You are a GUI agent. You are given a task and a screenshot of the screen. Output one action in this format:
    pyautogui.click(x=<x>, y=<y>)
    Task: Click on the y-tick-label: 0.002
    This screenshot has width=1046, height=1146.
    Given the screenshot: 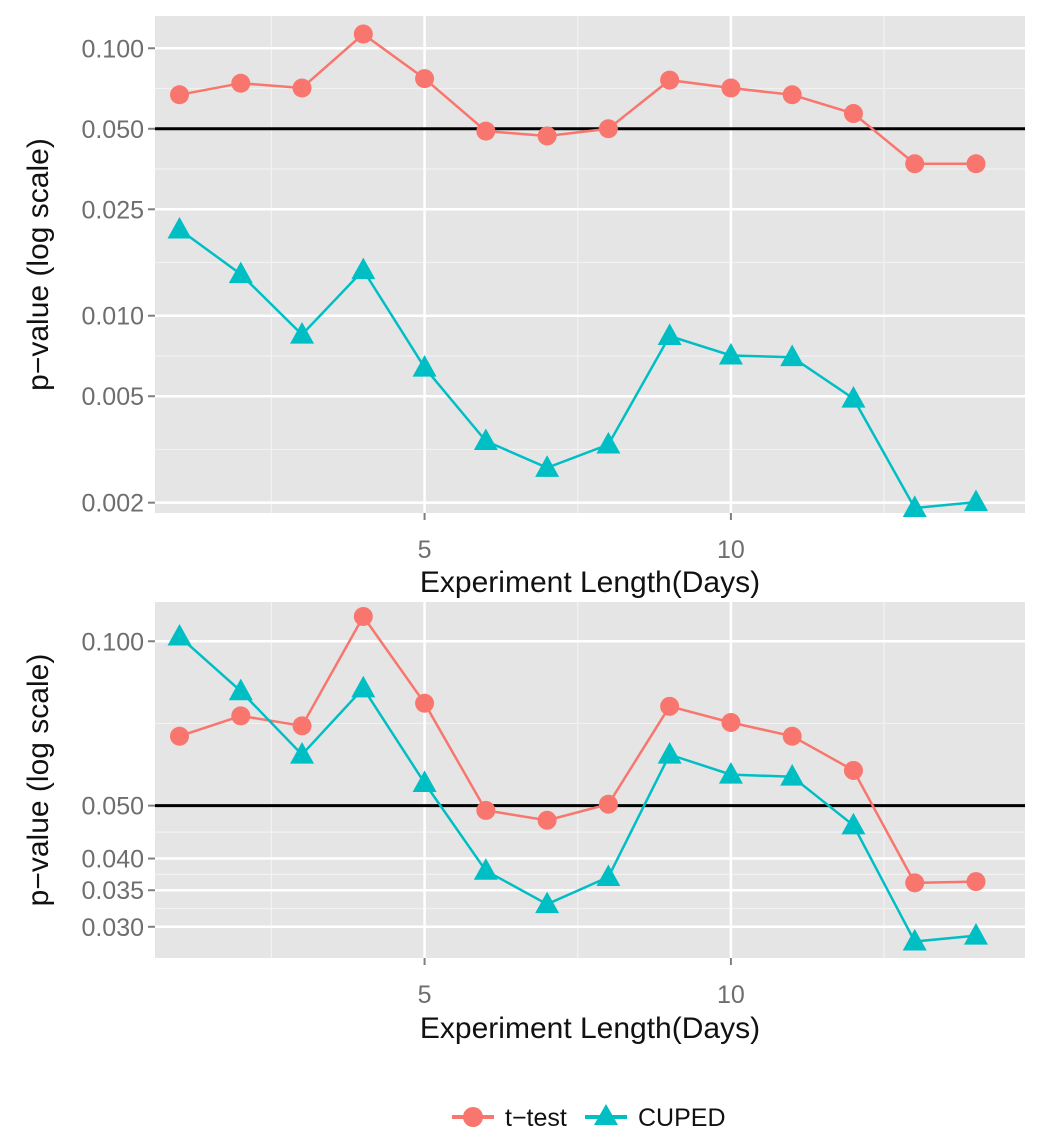 What is the action you would take?
    pyautogui.click(x=112, y=504)
    